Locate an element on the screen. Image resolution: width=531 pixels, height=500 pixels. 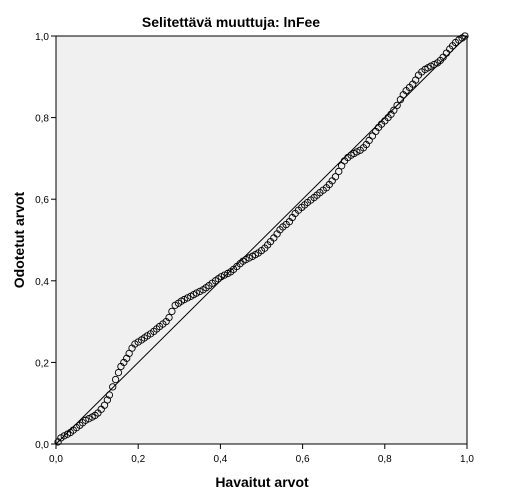
chart-title: Selitettävä muuttuja: lnFee is located at coordinates (231, 22).